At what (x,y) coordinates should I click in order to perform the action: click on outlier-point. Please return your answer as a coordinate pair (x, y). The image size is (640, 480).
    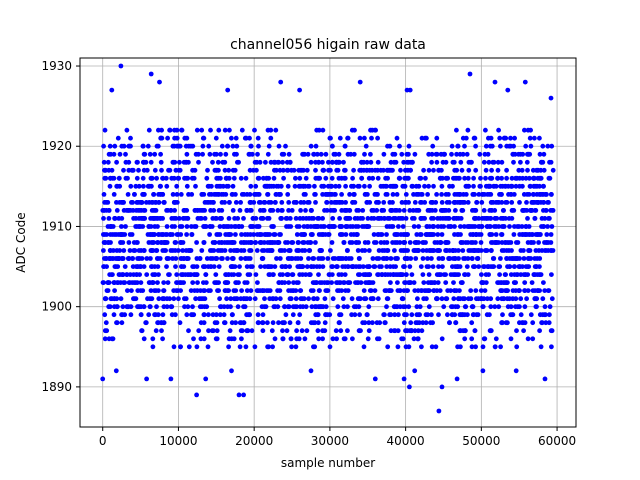
    Looking at the image, I should click on (410, 90).